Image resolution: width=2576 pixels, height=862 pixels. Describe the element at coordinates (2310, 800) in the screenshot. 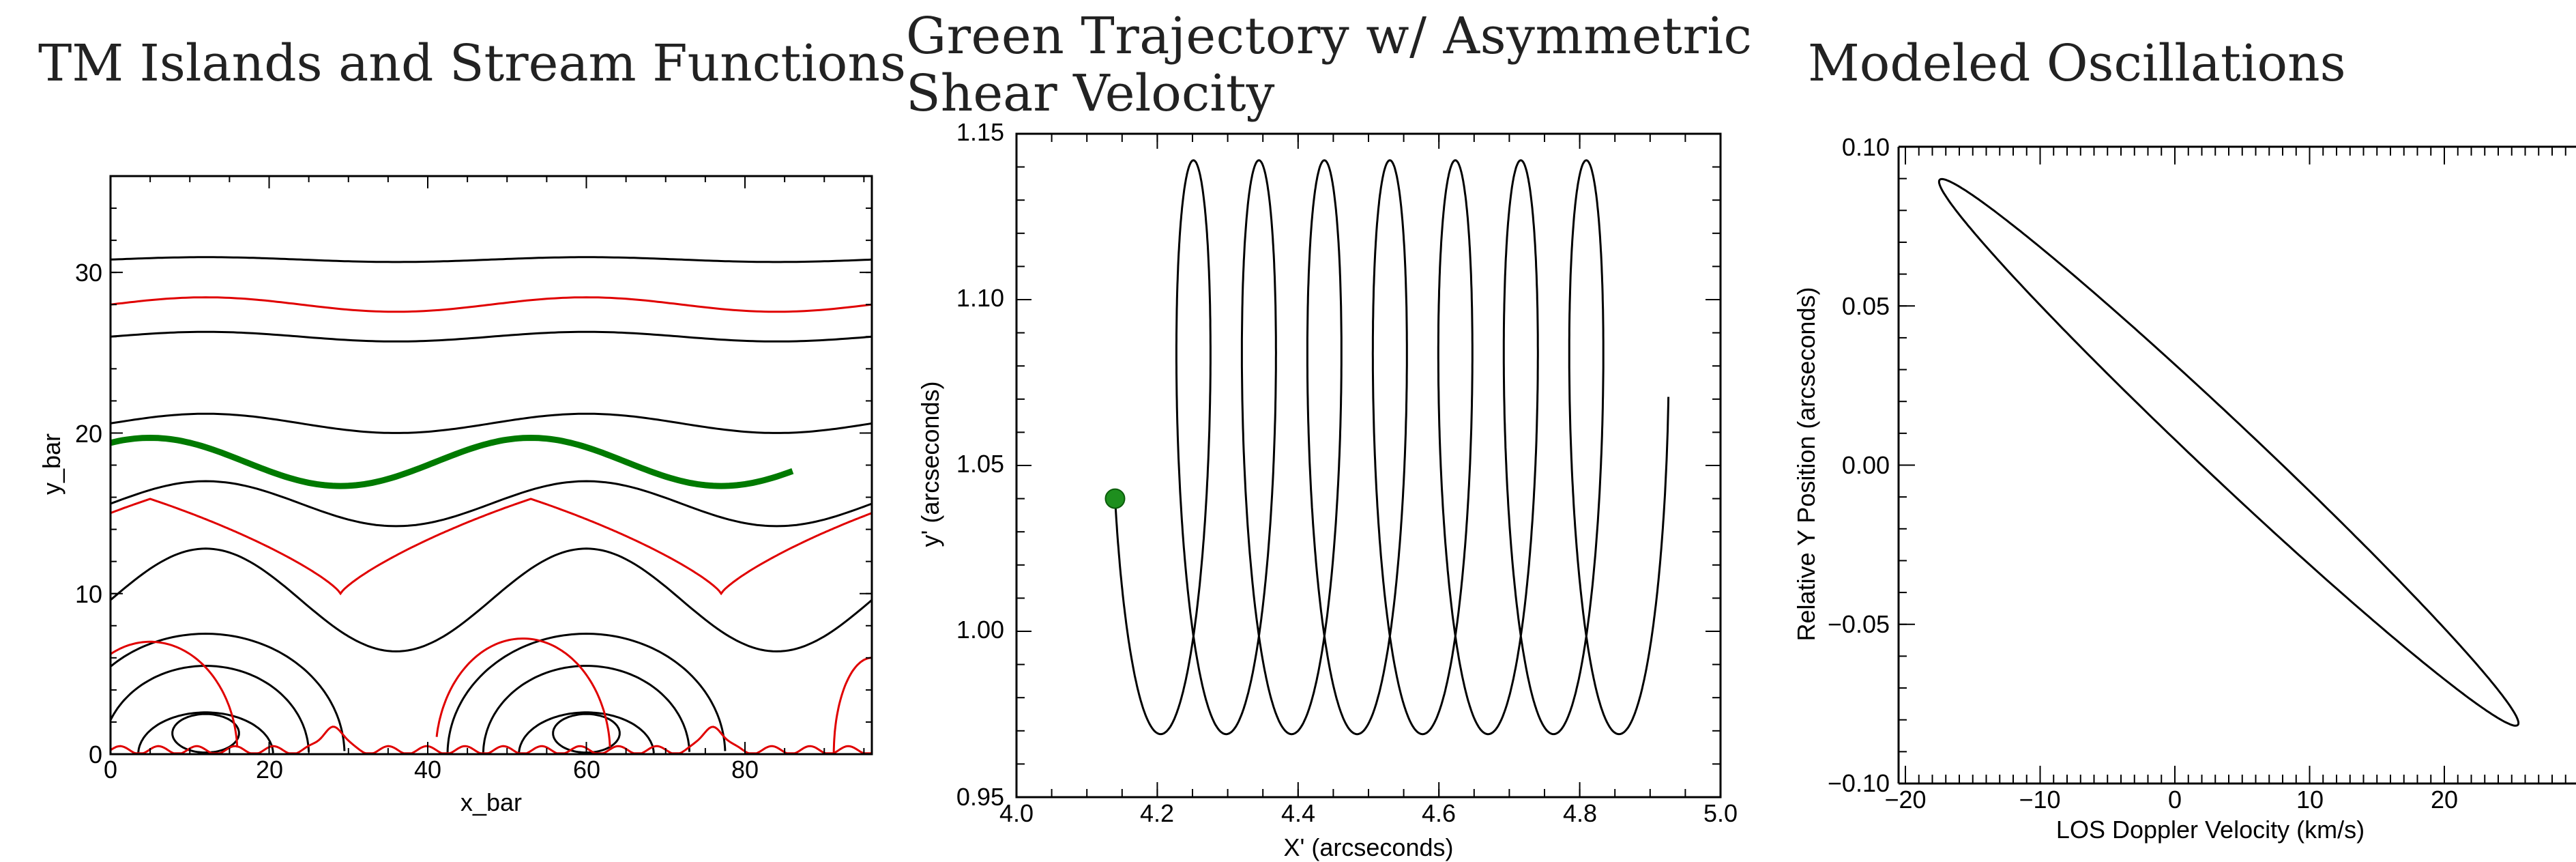

I see `x-tick-label: 10` at that location.